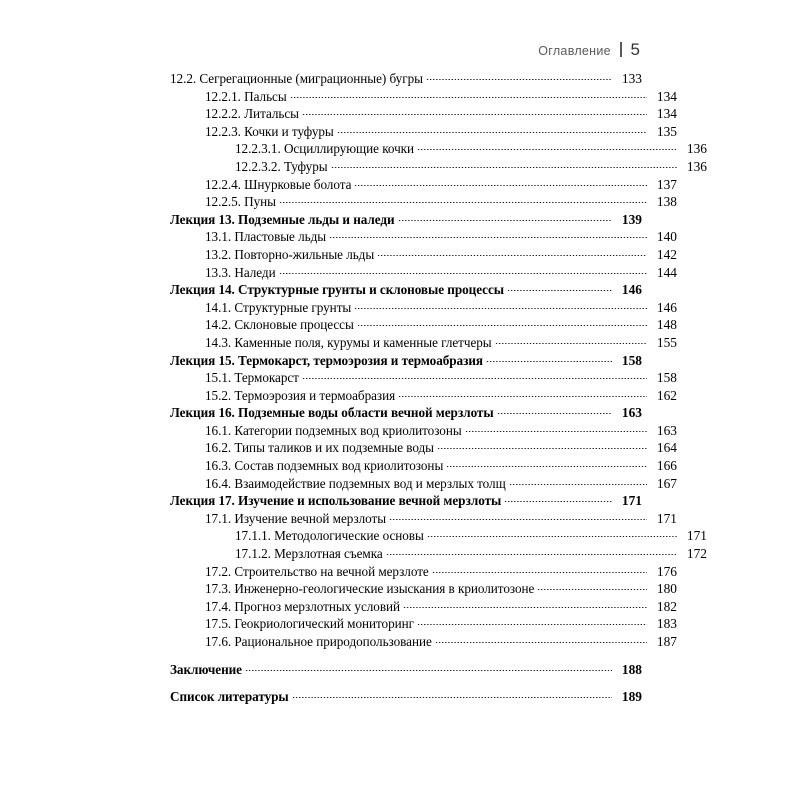 Image resolution: width=800 pixels, height=800 pixels. What do you see at coordinates (666, 571) in the screenshot?
I see `toc-entry-page-number: 176` at bounding box center [666, 571].